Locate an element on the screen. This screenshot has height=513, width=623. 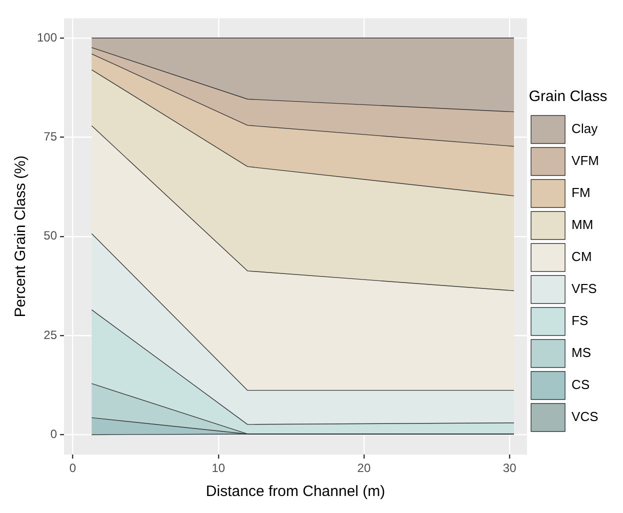
legend-label: VCS is located at coordinates (585, 416).